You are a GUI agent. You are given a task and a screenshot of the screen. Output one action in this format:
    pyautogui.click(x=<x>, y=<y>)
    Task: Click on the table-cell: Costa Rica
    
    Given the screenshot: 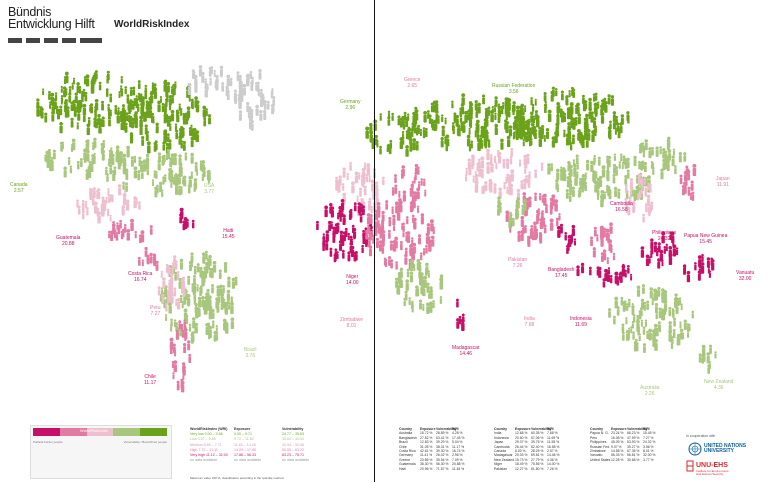 What is the action you would take?
    pyautogui.click(x=407, y=451)
    